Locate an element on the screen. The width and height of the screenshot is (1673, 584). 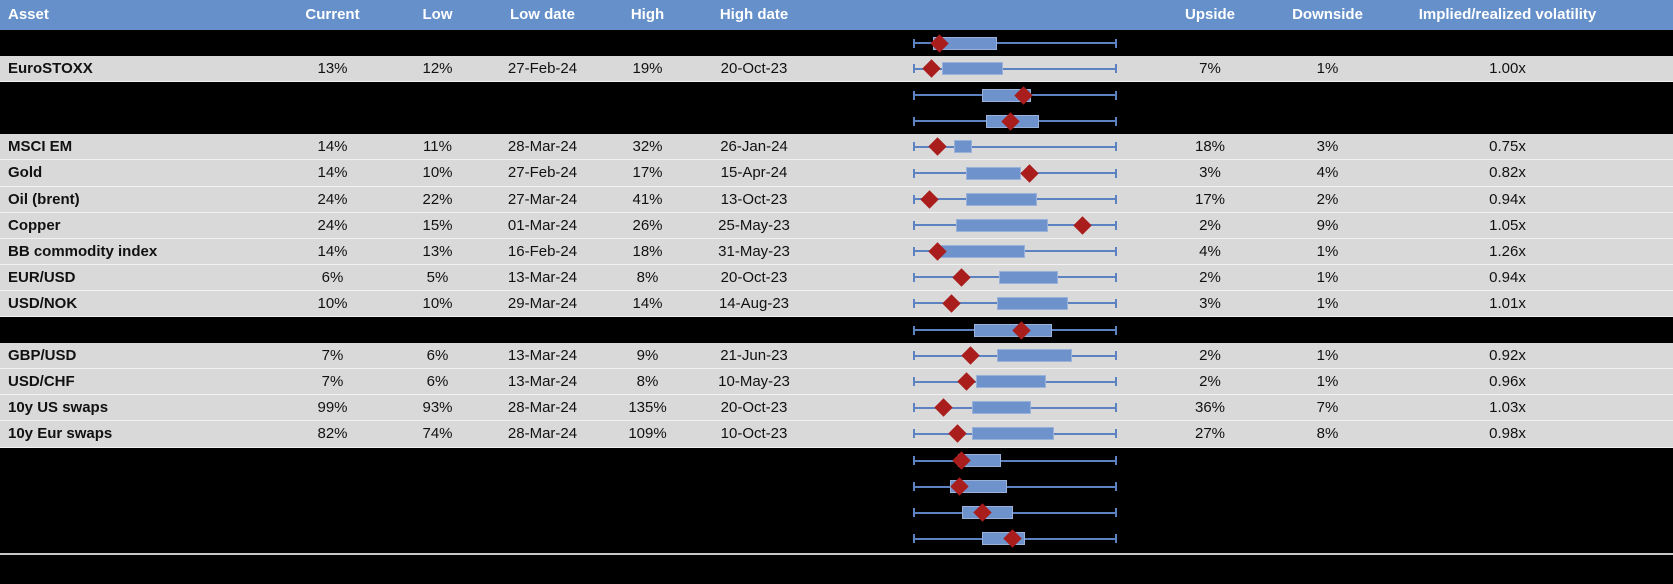
low-date-cell: 27-Mar-24 is located at coordinates (542, 199).